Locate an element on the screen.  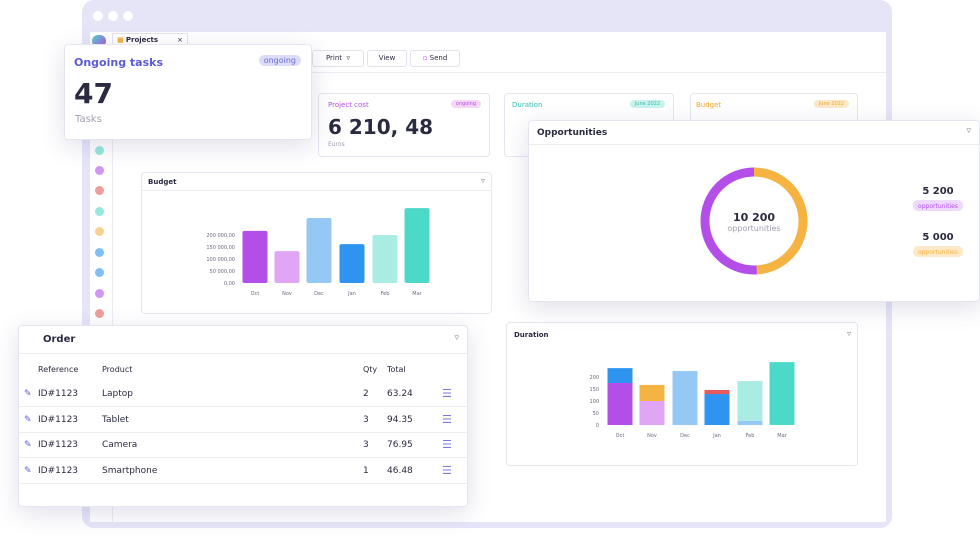
x-tick-label: Nov is located at coordinates (652, 436).